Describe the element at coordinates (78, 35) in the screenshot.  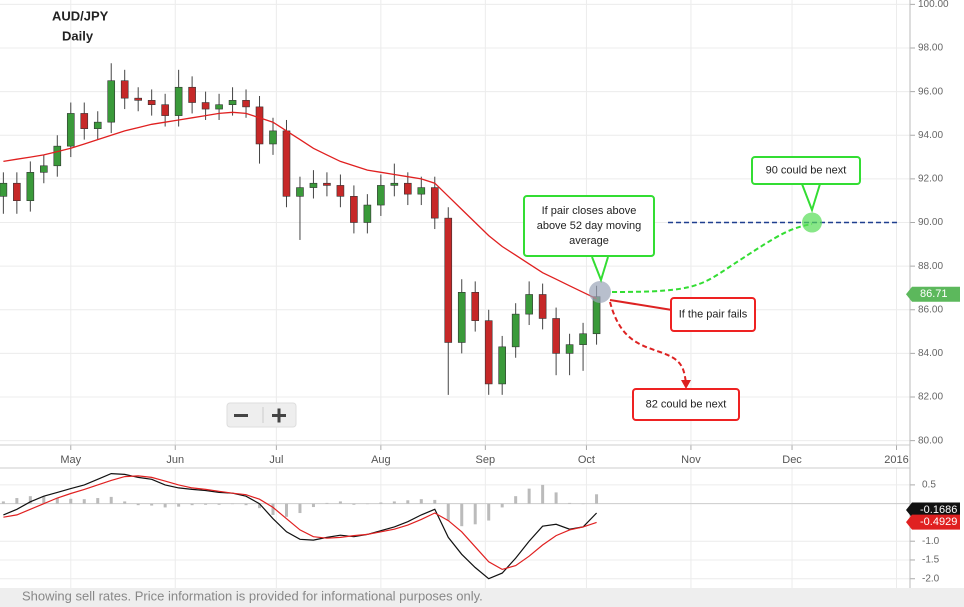
I see `chart-subtitle: Daily` at that location.